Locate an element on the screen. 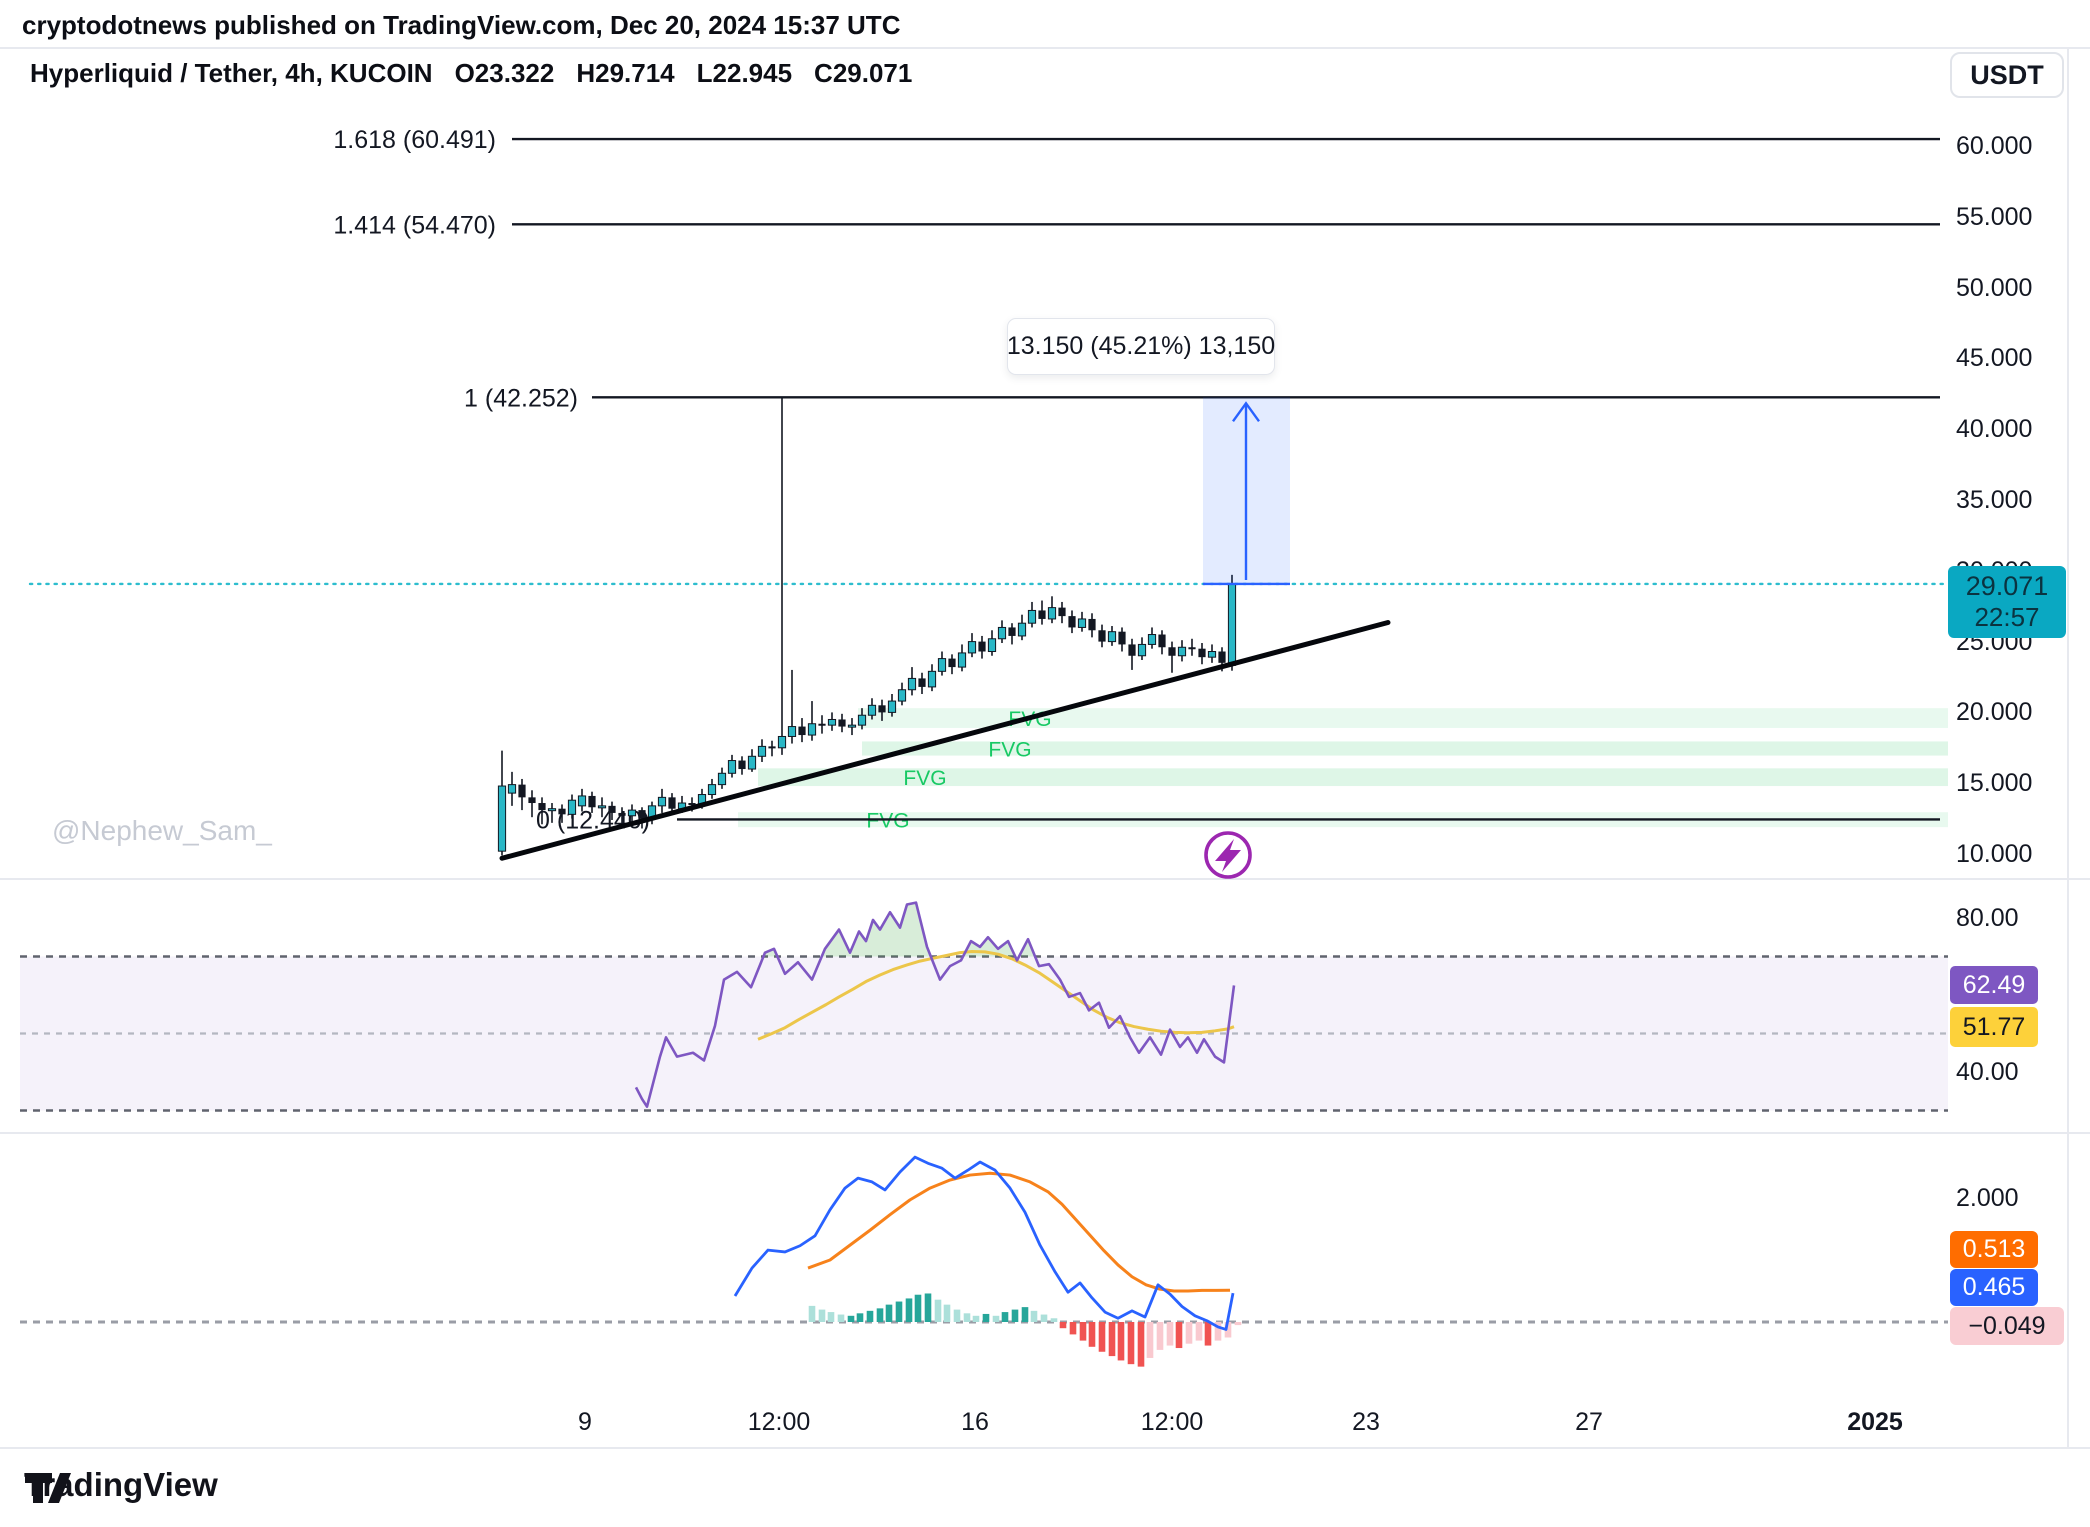 The height and width of the screenshot is (1527, 2090). macd-line is located at coordinates (984, 1243).